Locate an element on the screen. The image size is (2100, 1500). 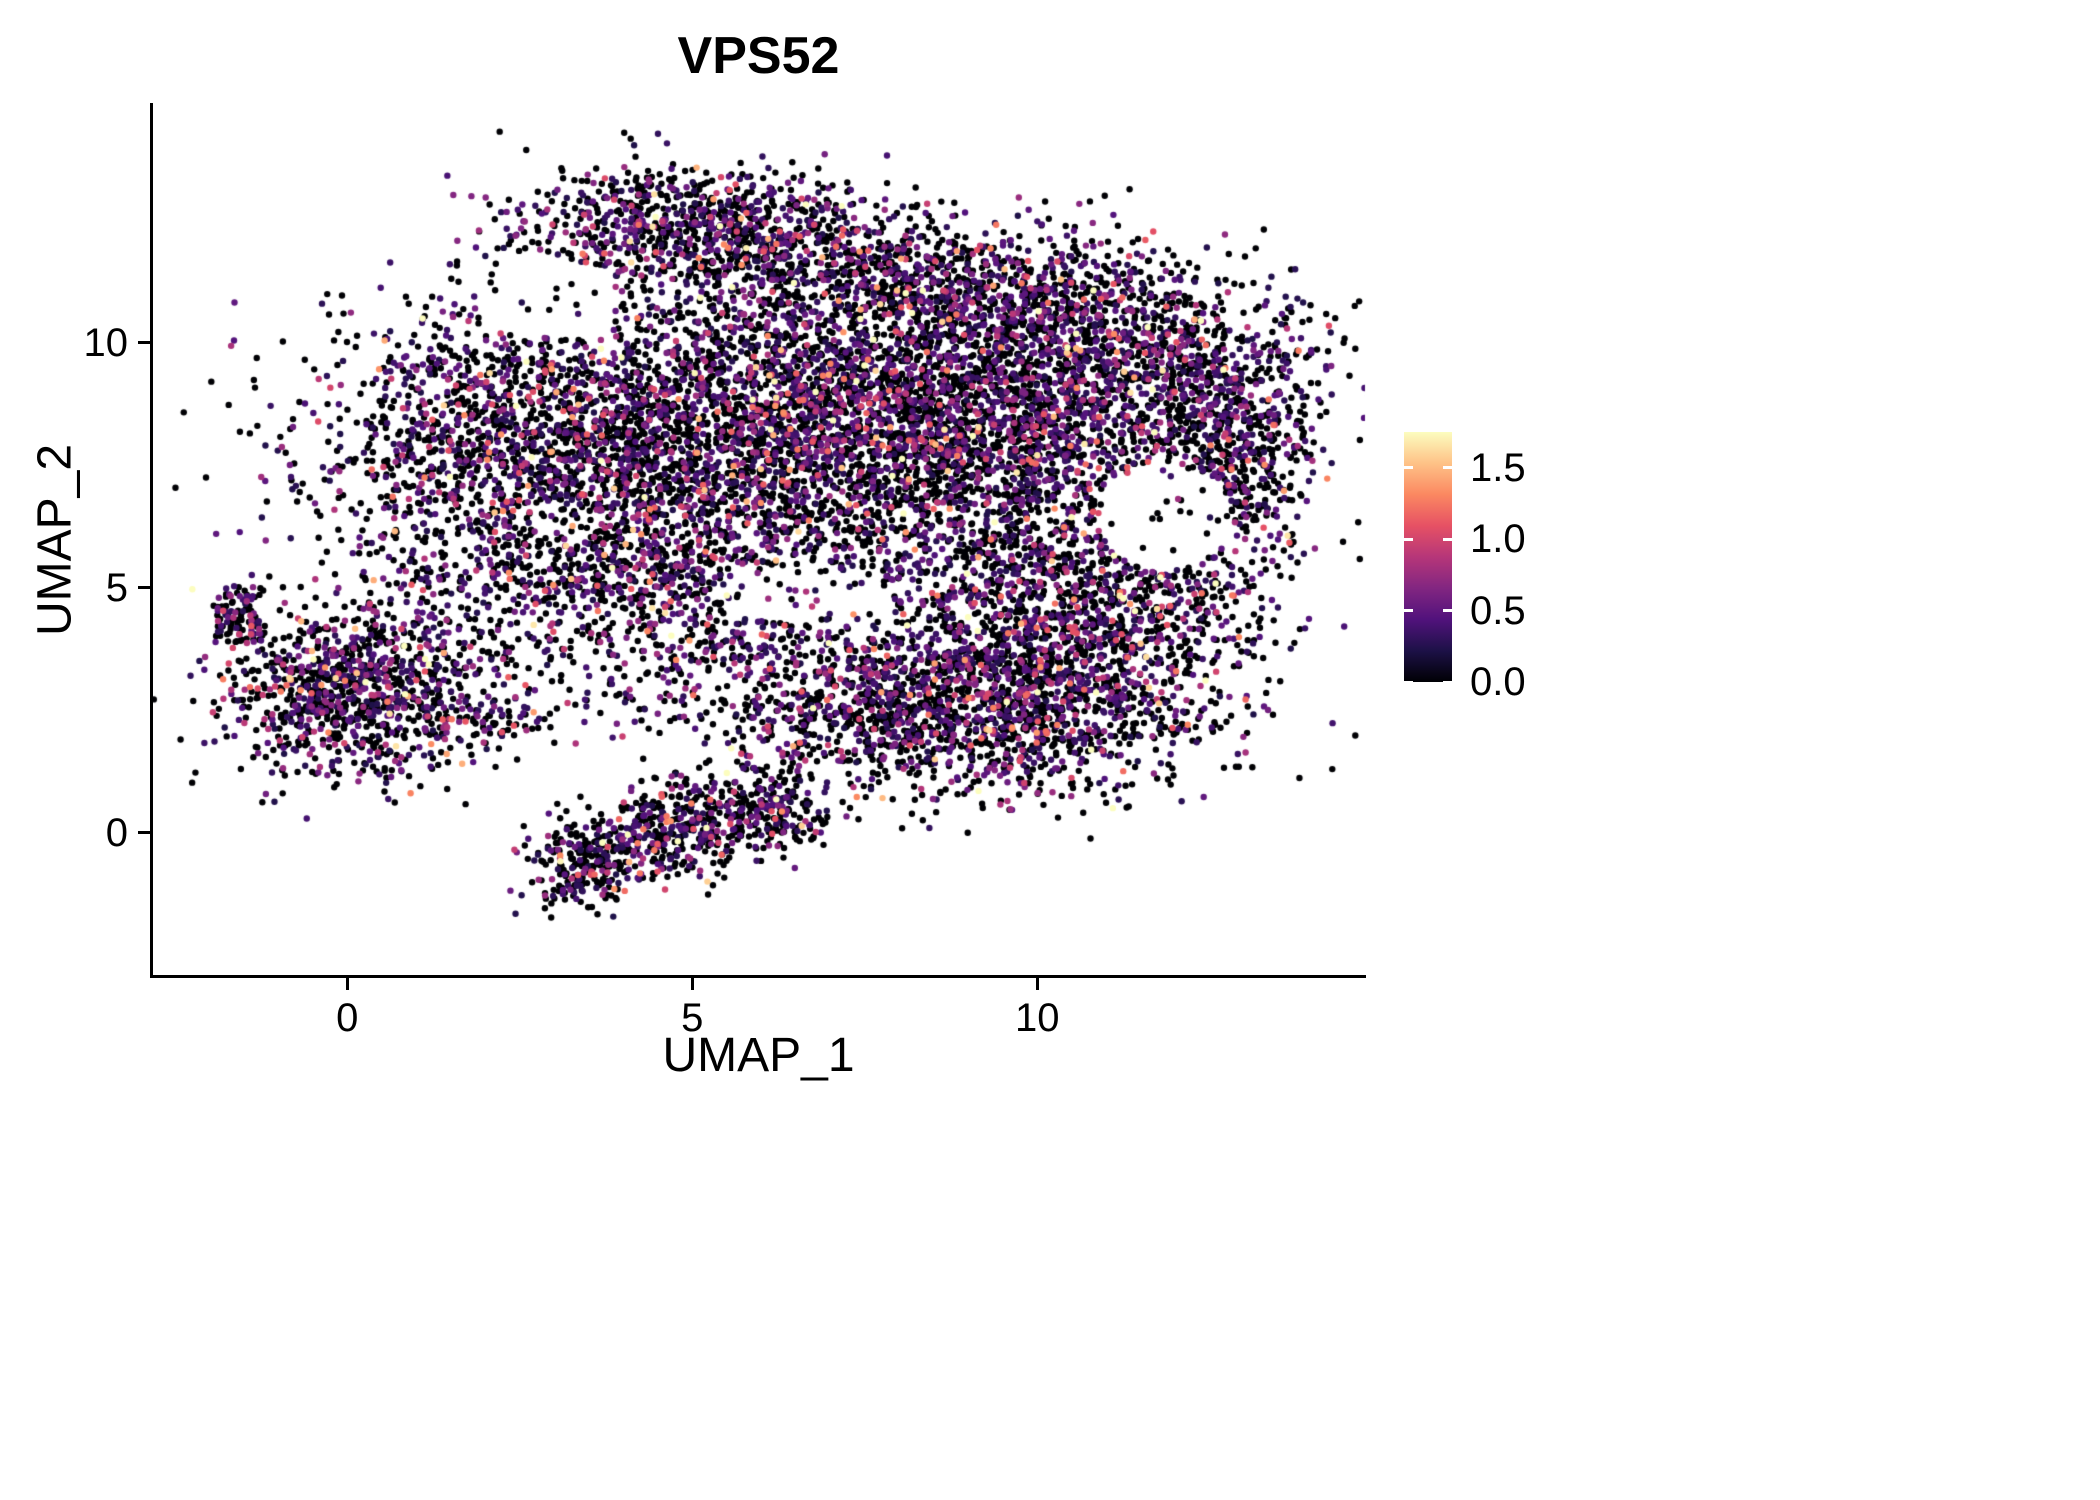
x-axis-title: UMAP_1 is located at coordinates (758, 1055).